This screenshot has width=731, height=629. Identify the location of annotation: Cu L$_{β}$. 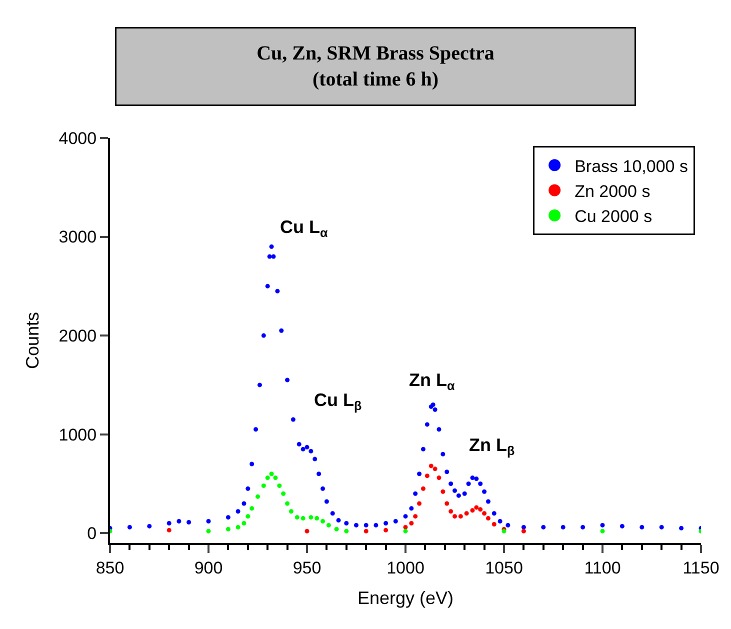
(338, 401).